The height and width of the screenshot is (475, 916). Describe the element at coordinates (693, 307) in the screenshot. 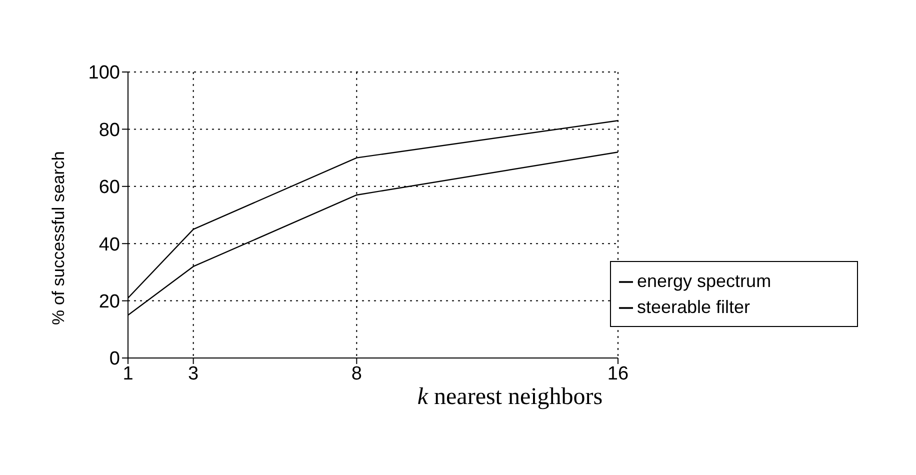

I see `legend-label: steerable filter` at that location.